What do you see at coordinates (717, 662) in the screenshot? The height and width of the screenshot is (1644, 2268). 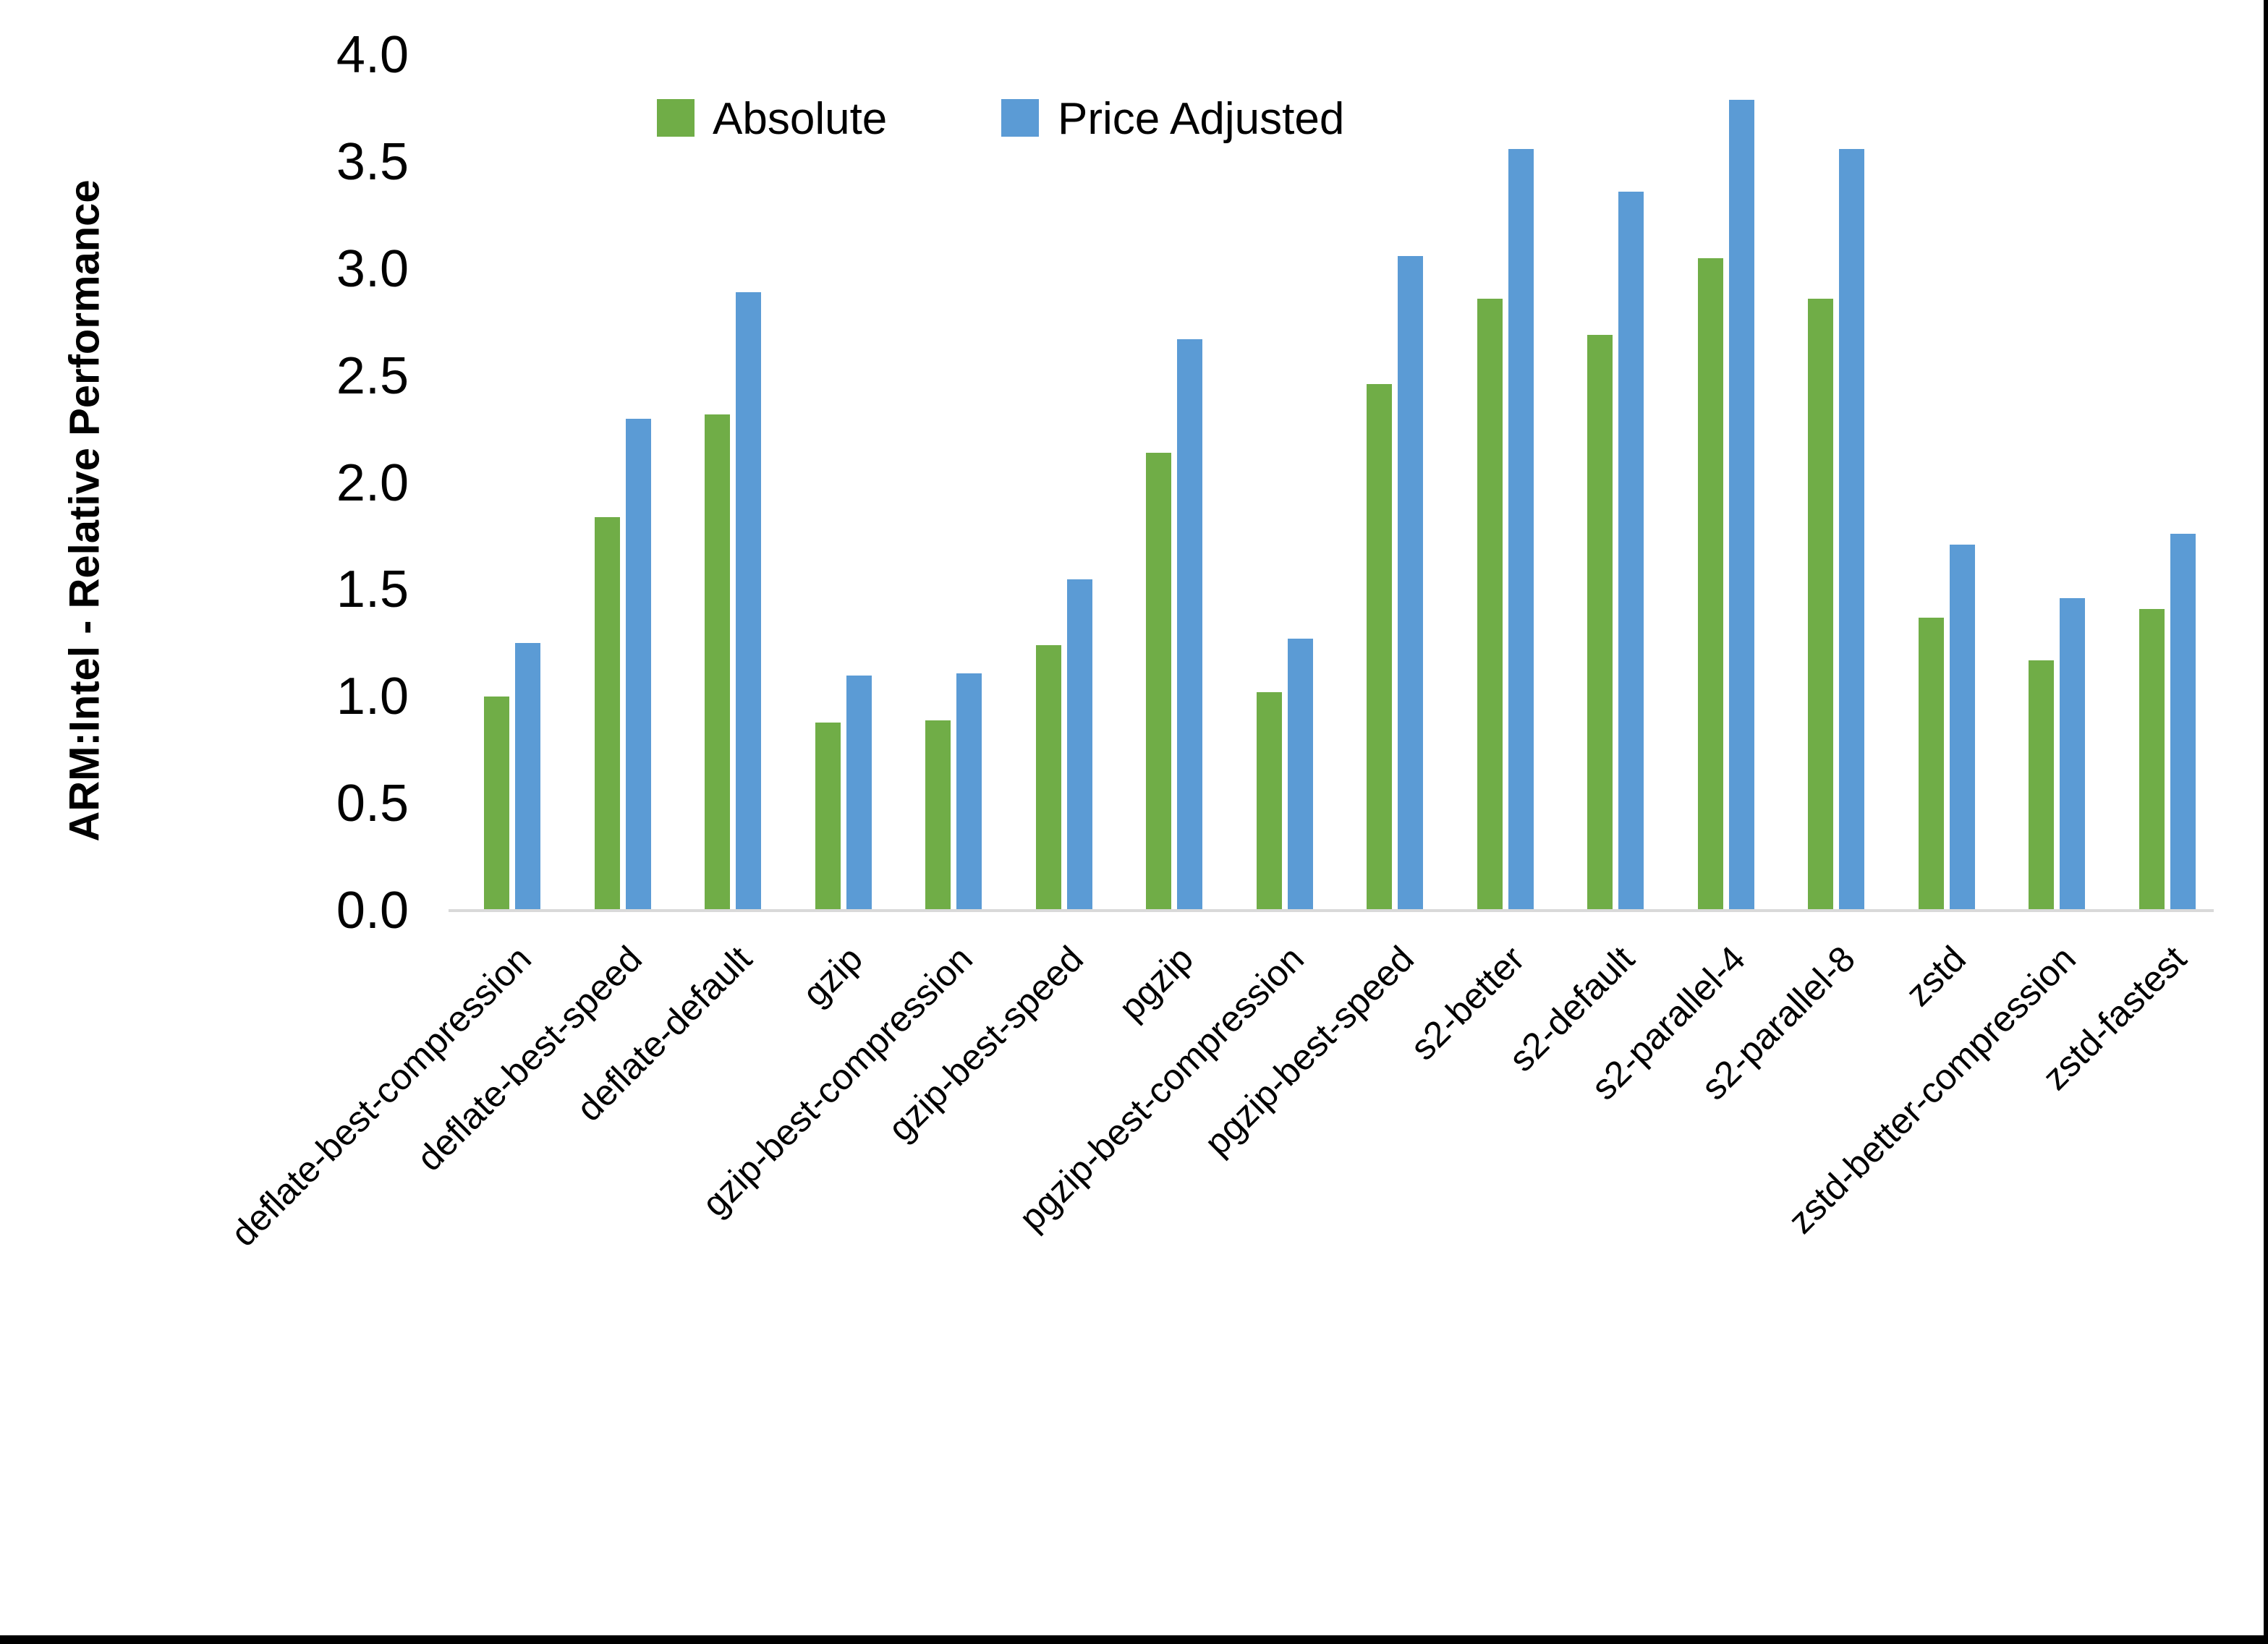 I see `bar-absolute-deflate-default` at bounding box center [717, 662].